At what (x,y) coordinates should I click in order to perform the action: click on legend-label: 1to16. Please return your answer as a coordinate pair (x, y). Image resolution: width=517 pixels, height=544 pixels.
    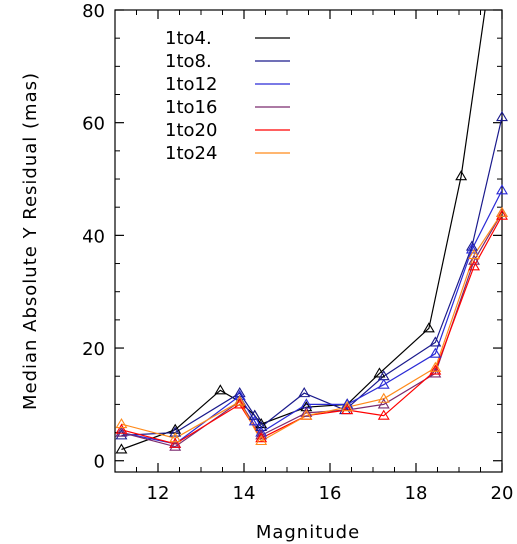
    Looking at the image, I should click on (191, 107).